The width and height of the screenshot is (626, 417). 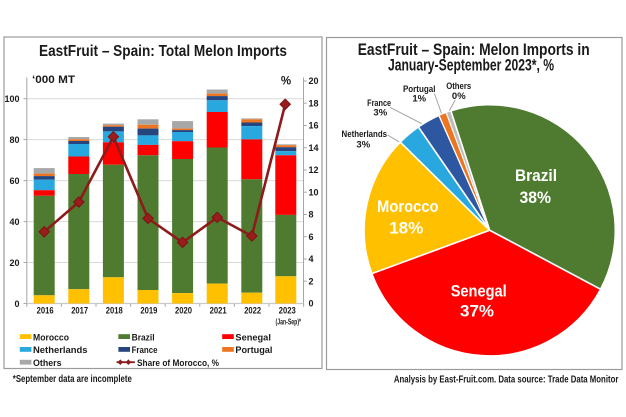 I want to click on svg-text: 2018, so click(x=114, y=311).